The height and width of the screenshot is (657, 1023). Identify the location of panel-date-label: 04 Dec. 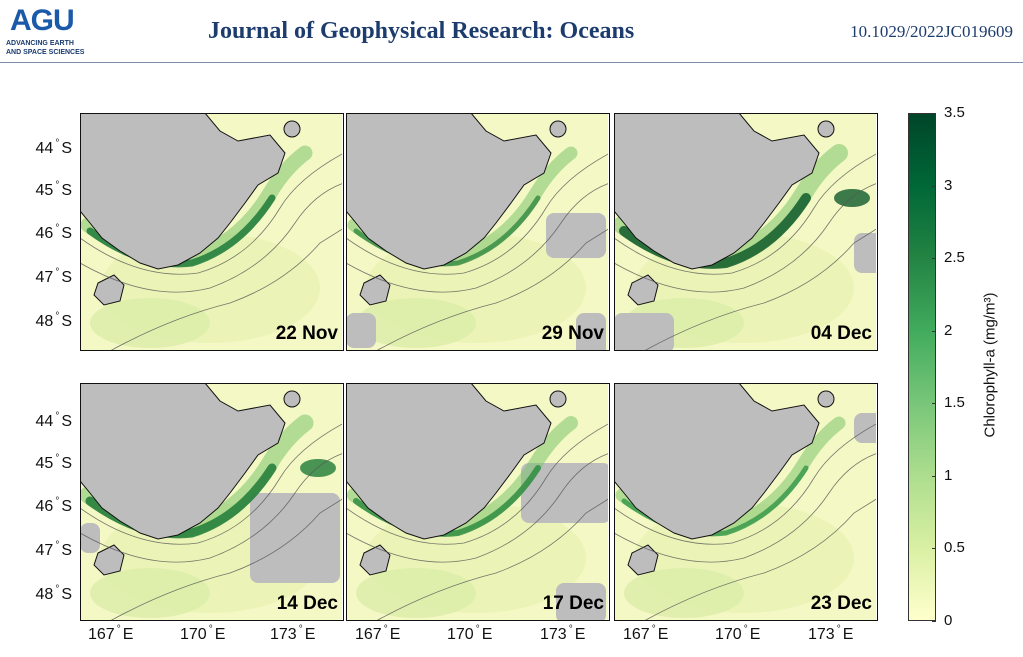
(842, 333).